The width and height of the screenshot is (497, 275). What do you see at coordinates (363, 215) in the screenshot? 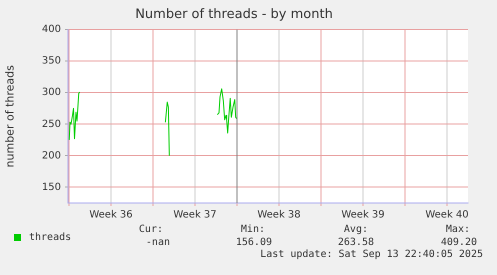
I see `x-tick-label: Week 39` at bounding box center [363, 215].